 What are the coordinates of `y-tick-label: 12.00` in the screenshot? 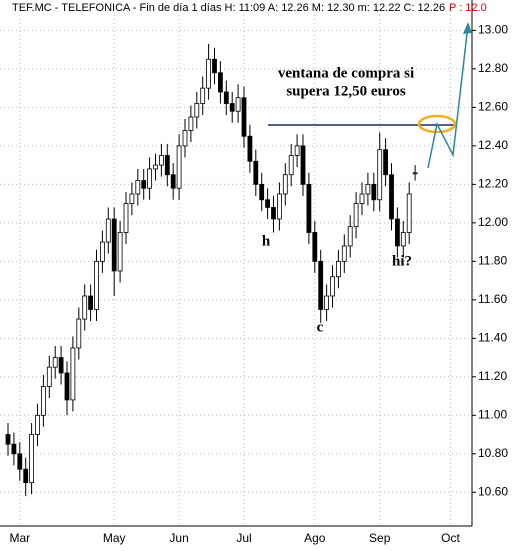 It's located at (493, 222).